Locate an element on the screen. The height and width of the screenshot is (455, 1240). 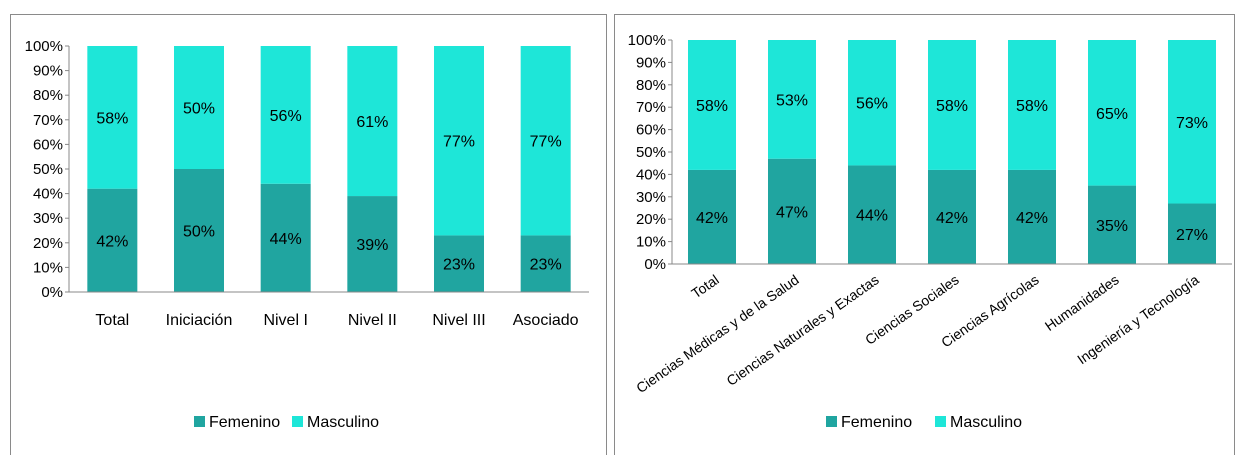
data-label: 35% is located at coordinates (1112, 226).